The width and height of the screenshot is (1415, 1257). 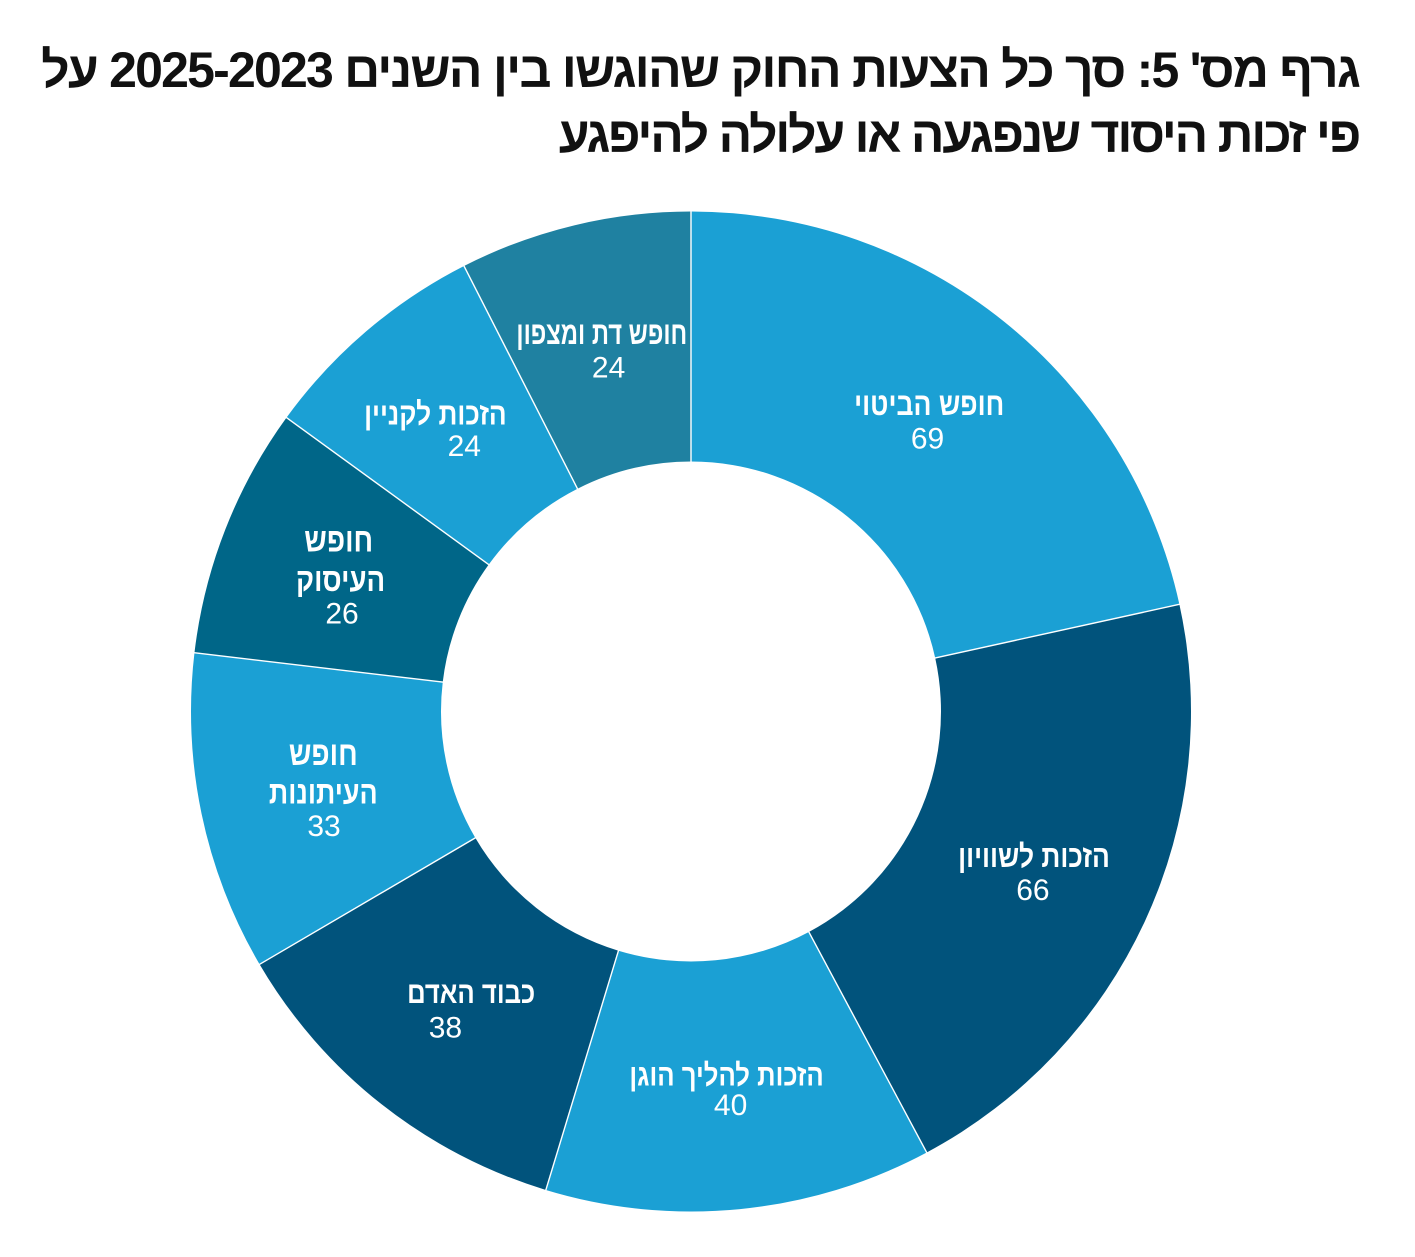 What do you see at coordinates (323, 826) in the screenshot?
I see `svg-text: 33` at bounding box center [323, 826].